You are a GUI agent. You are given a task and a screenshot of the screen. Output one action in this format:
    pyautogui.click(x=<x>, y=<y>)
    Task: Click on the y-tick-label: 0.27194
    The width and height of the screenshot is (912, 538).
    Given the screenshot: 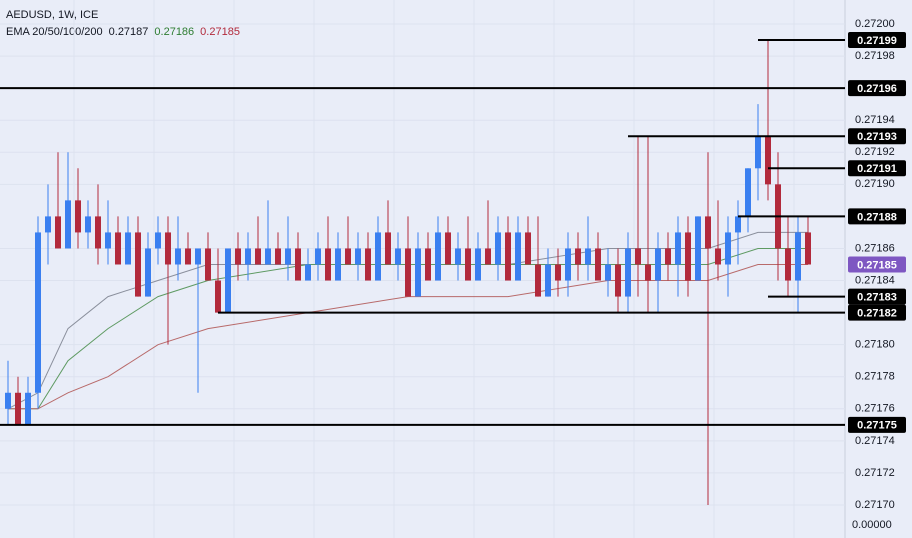 What is the action you would take?
    pyautogui.click(x=875, y=120)
    